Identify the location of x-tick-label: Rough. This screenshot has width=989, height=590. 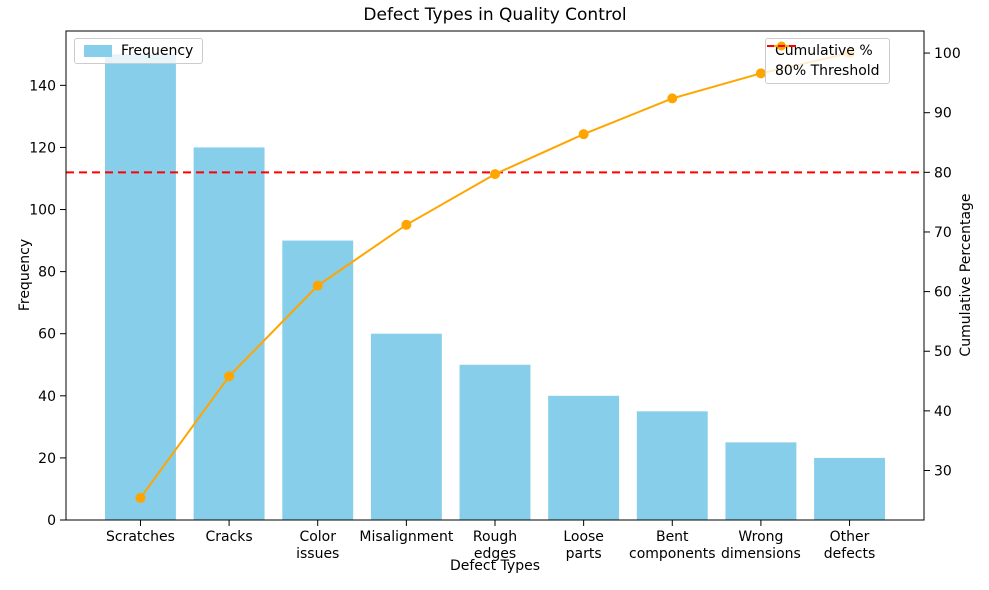
(495, 537).